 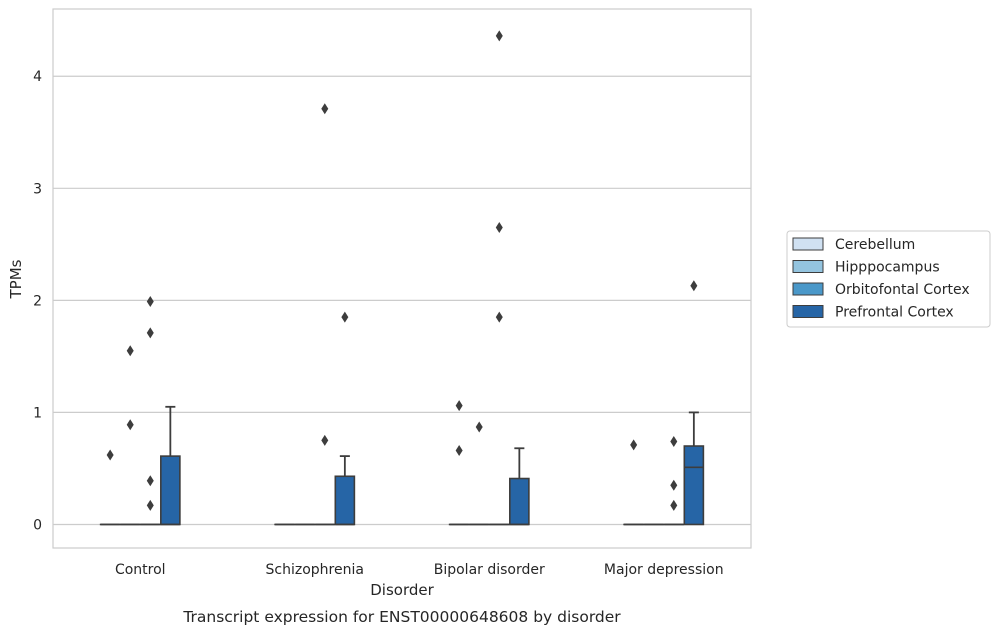 What do you see at coordinates (37, 189) in the screenshot?
I see `y-tick-label: 3` at bounding box center [37, 189].